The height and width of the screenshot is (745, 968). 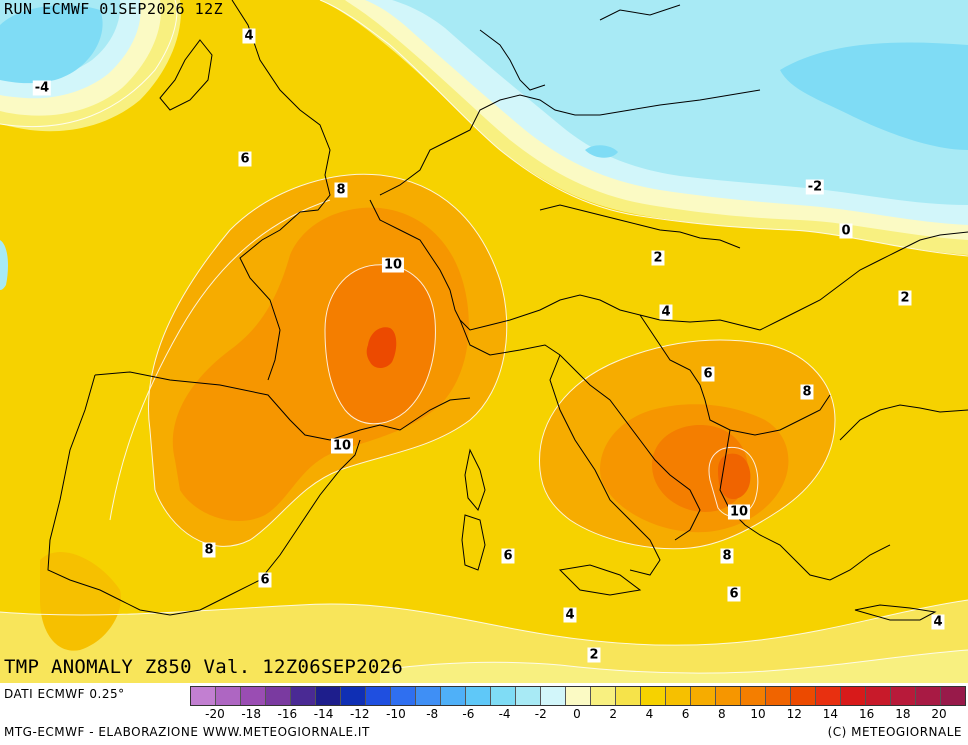 I want to click on data-source-label: DATI ECMWF 0.25°, so click(x=64, y=694).